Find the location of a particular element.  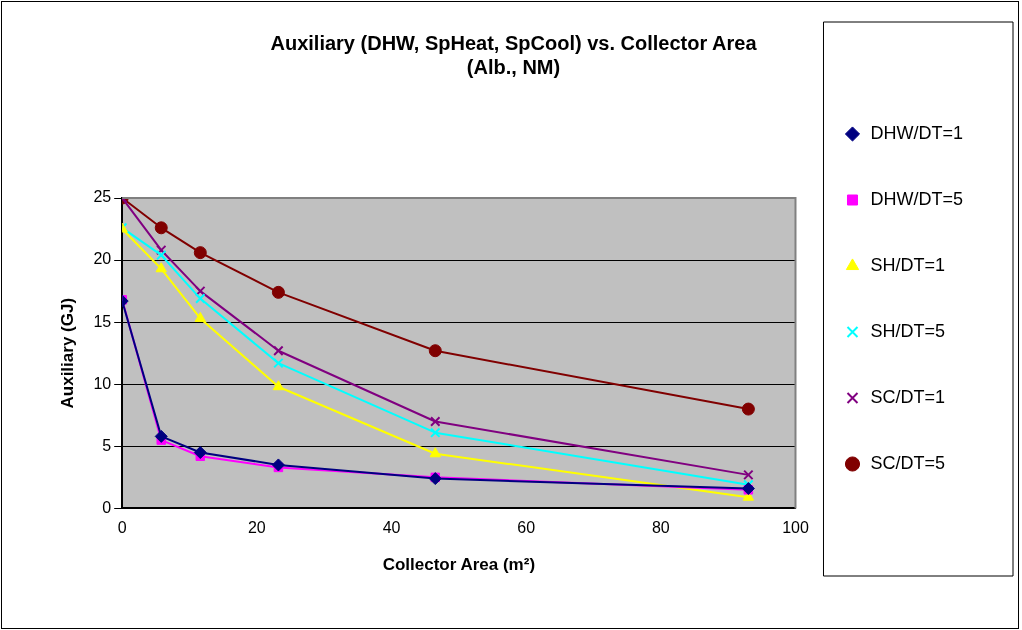

x-tick-label: 100 is located at coordinates (795, 528).